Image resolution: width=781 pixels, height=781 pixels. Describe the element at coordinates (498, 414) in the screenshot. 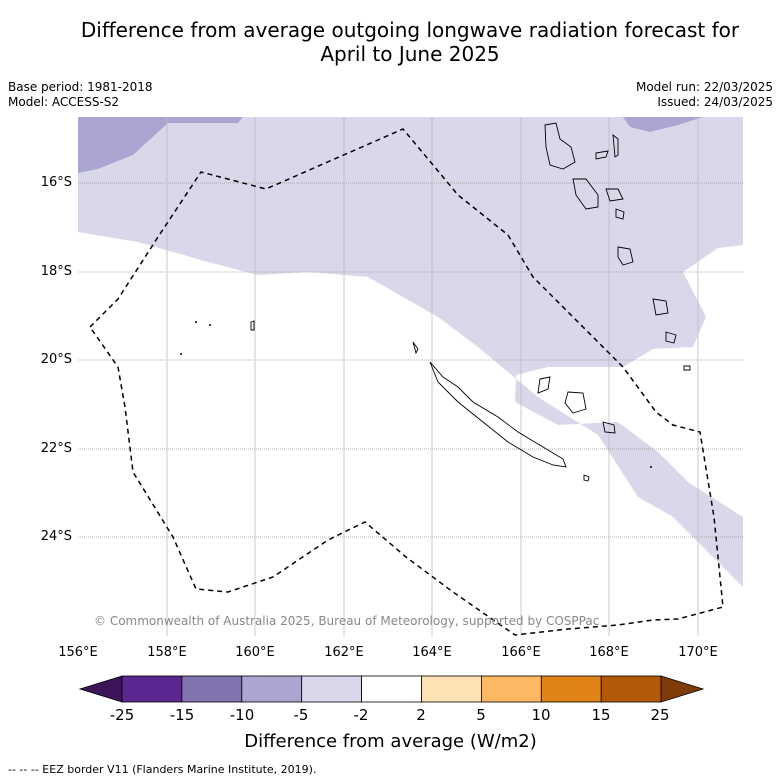

I see `new-caledonia-island` at that location.